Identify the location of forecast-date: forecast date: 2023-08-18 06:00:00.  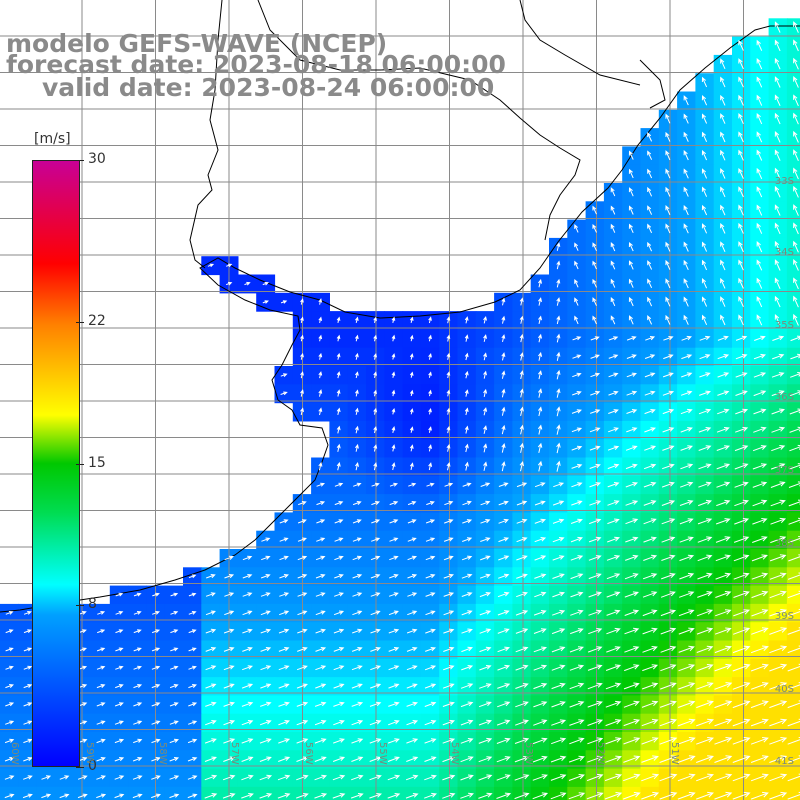
(256, 64).